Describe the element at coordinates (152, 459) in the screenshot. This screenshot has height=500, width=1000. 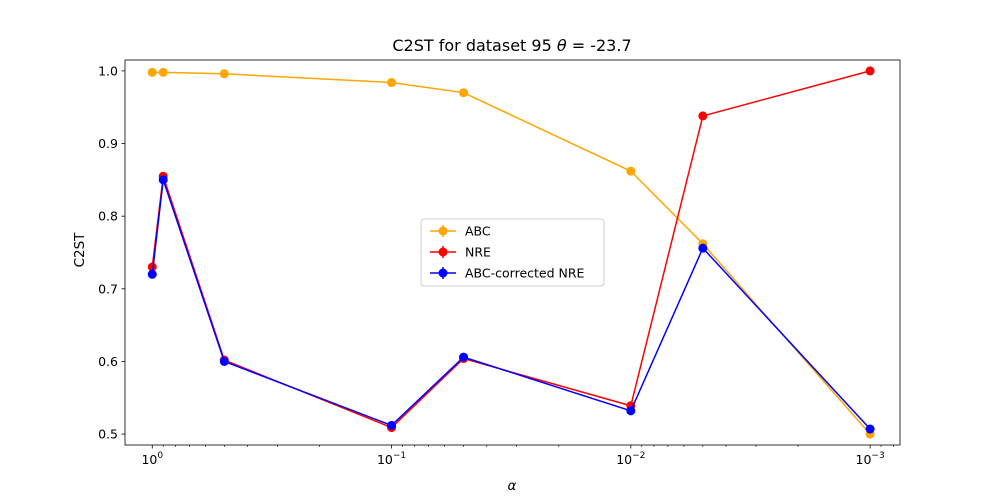
I see `x-tick-label: 10⁰` at that location.